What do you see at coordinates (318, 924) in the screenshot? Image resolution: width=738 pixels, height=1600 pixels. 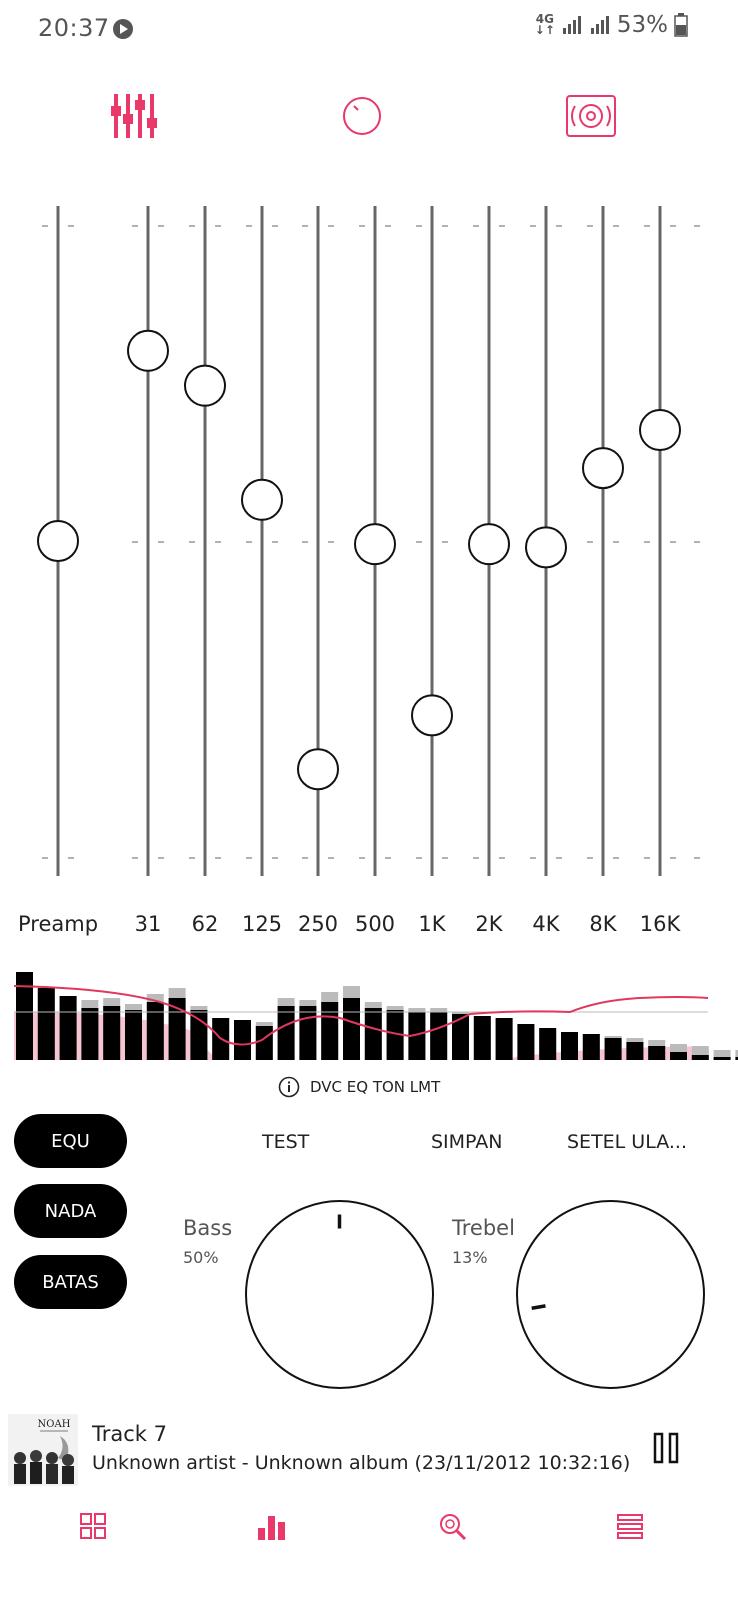 I see `band-label: 250` at bounding box center [318, 924].